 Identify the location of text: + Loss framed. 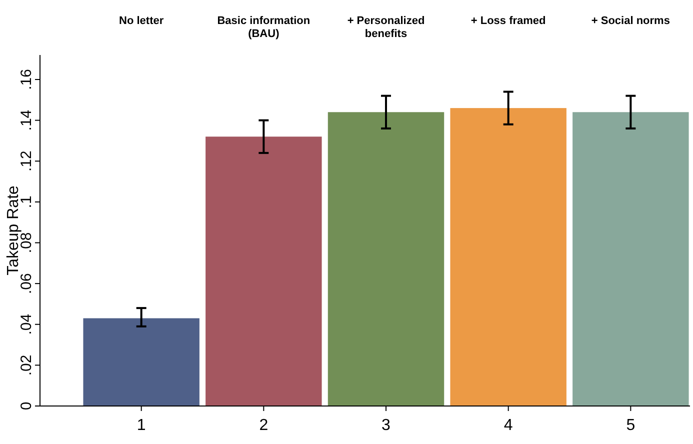
(508, 21).